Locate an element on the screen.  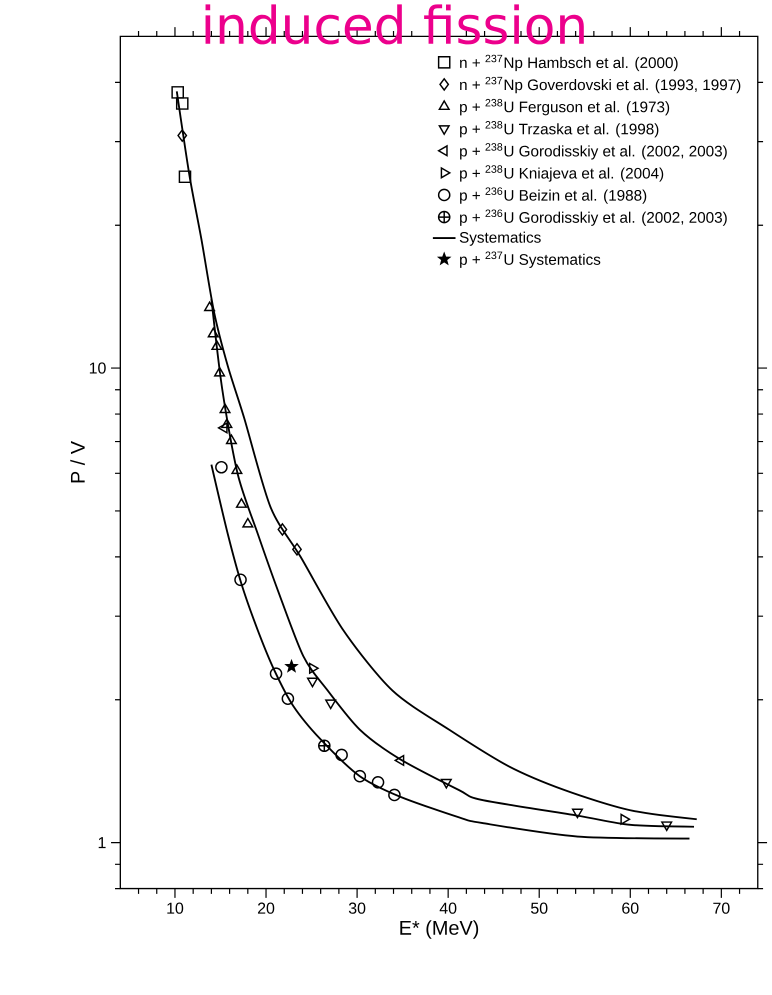
legend-label: Systematics is located at coordinates (500, 239).